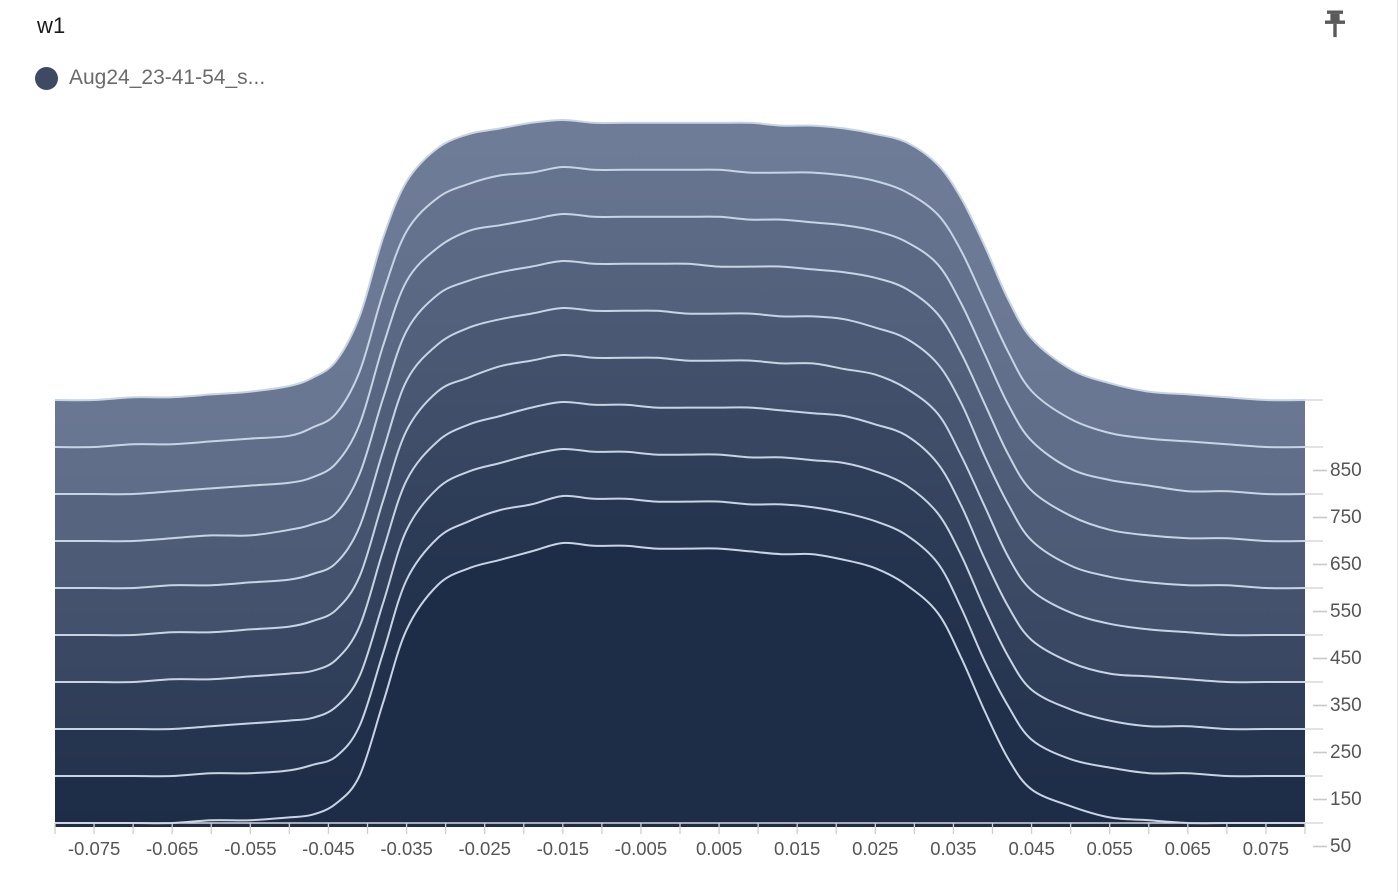 Image resolution: width=1398 pixels, height=892 pixels. I want to click on y-axis, so click(1316, 623).